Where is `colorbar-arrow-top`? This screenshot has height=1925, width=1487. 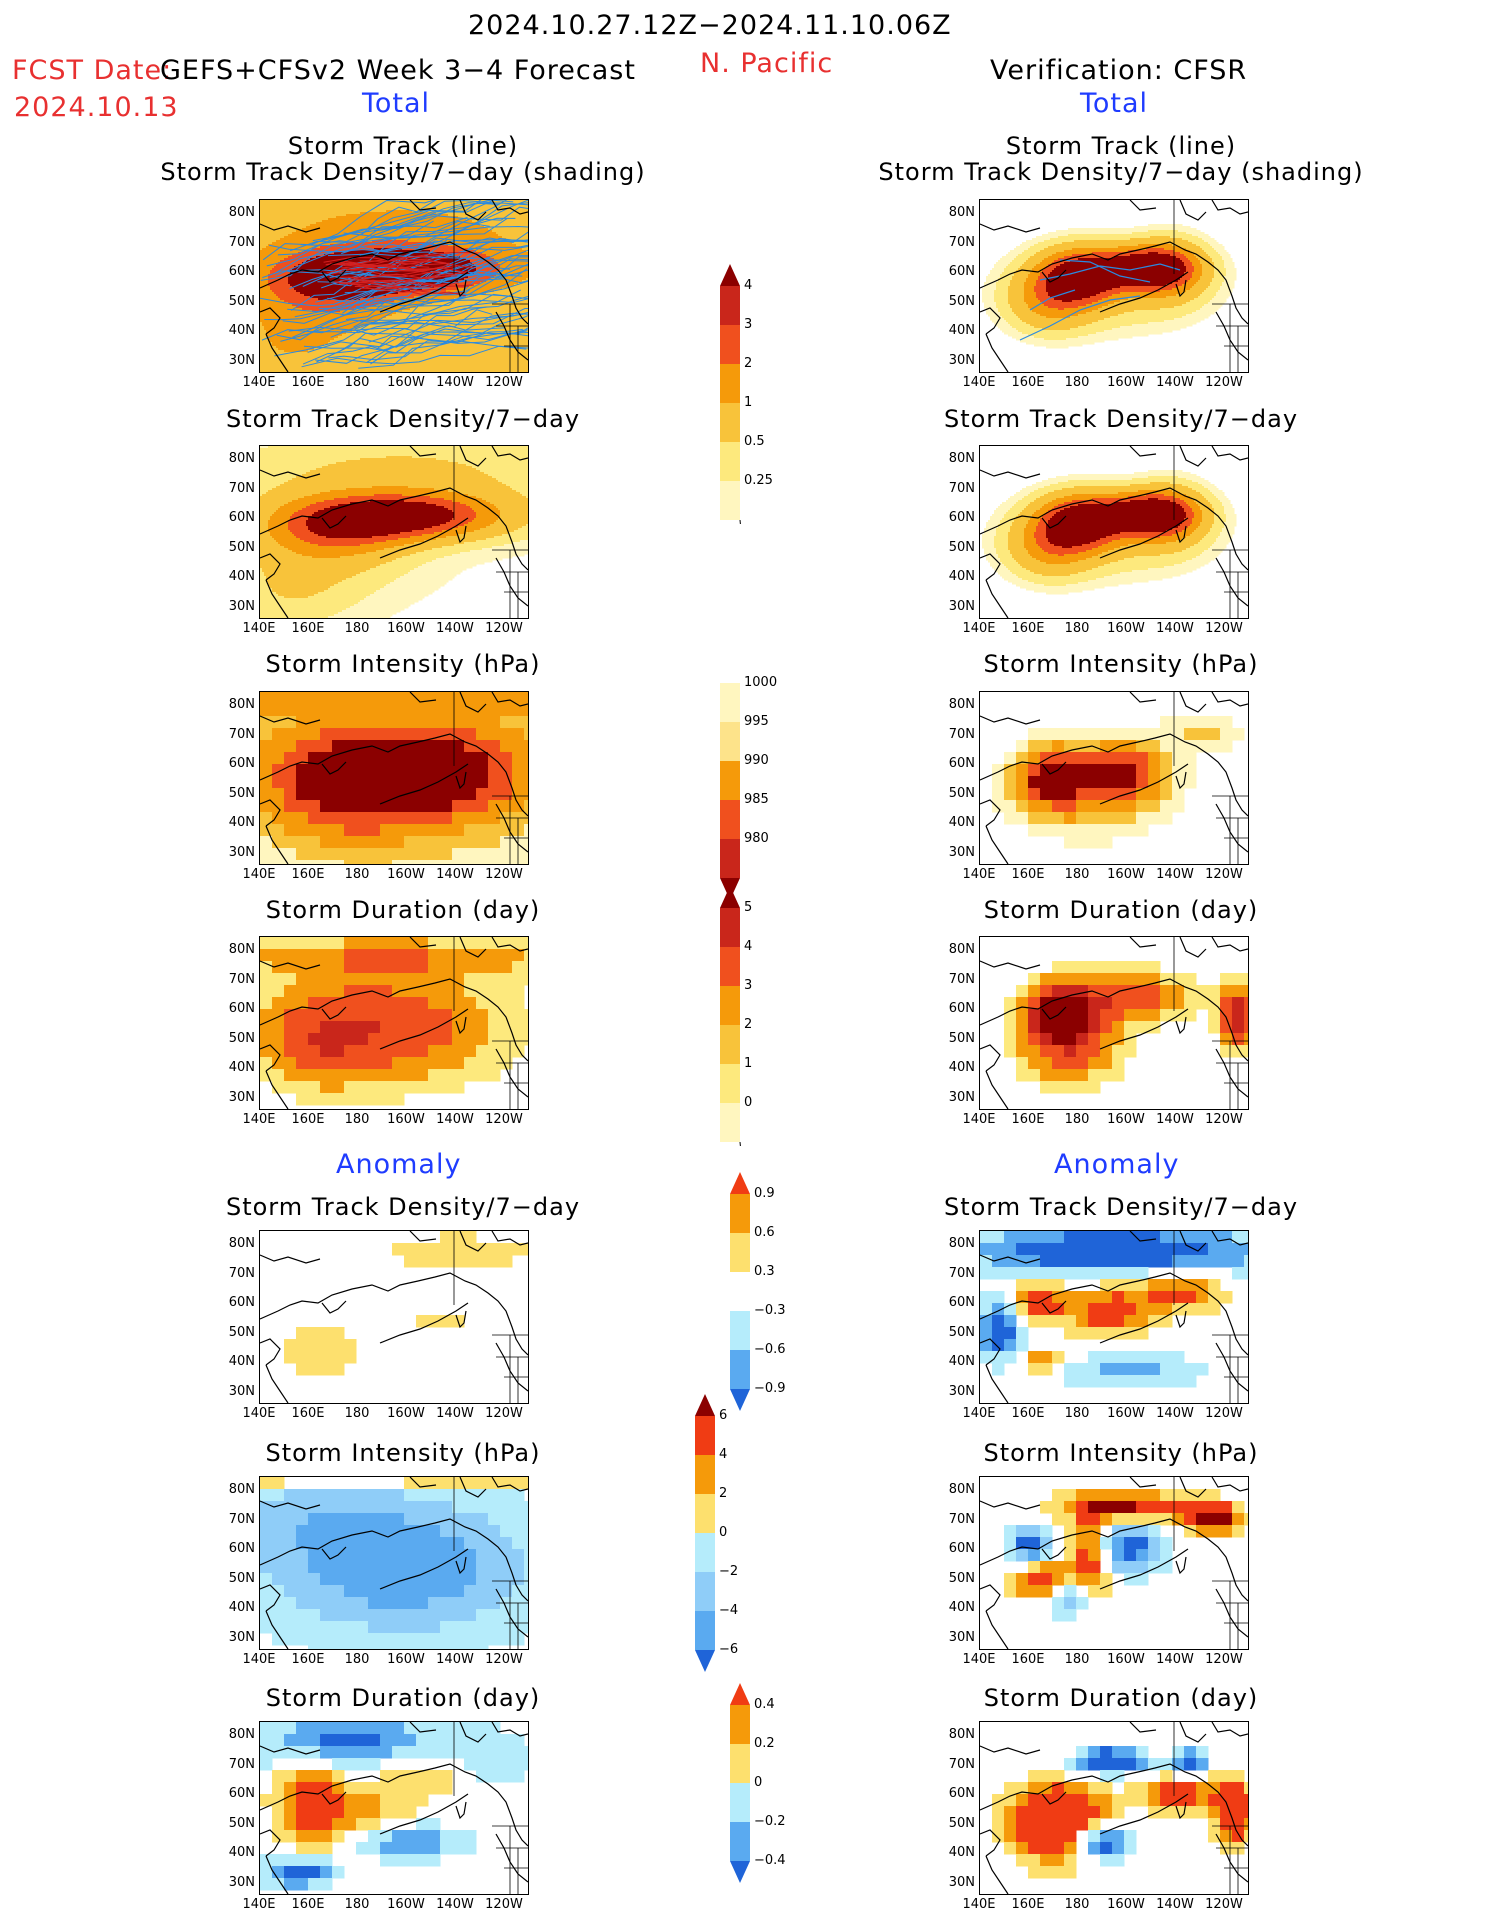
colorbar-arrow-top is located at coordinates (740, 1183).